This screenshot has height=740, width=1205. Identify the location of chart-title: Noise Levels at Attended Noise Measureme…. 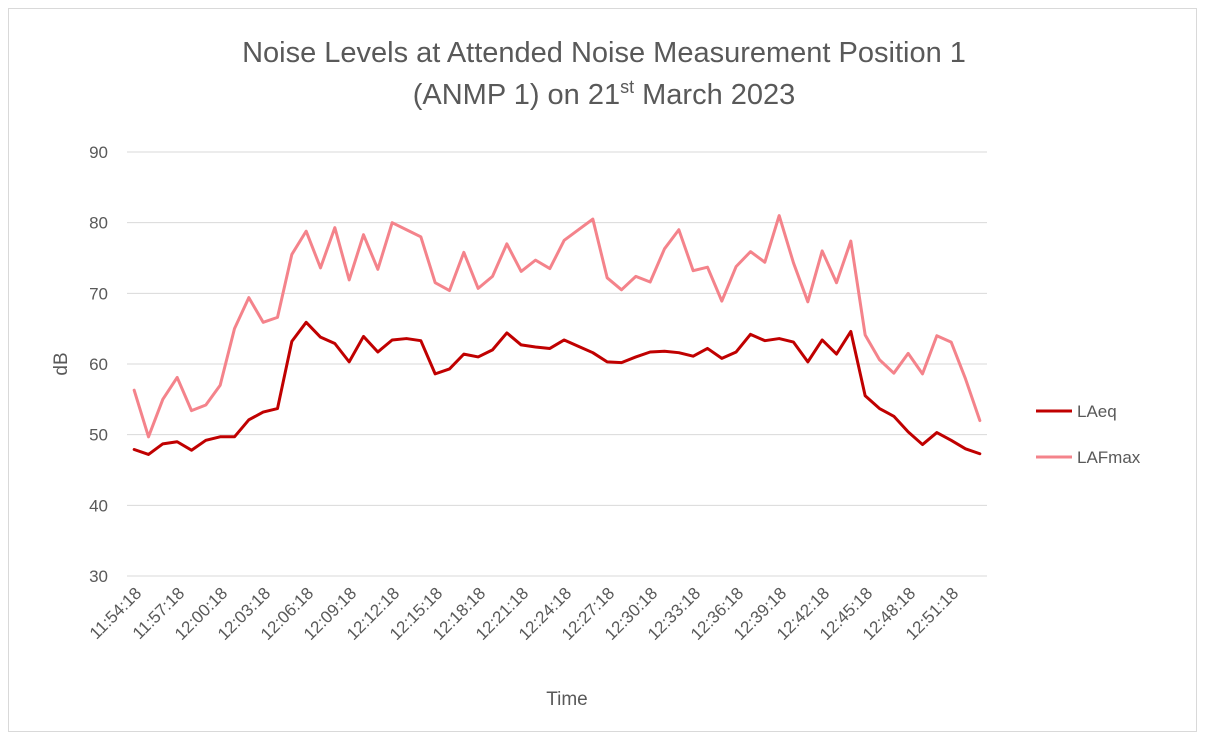
(604, 53).